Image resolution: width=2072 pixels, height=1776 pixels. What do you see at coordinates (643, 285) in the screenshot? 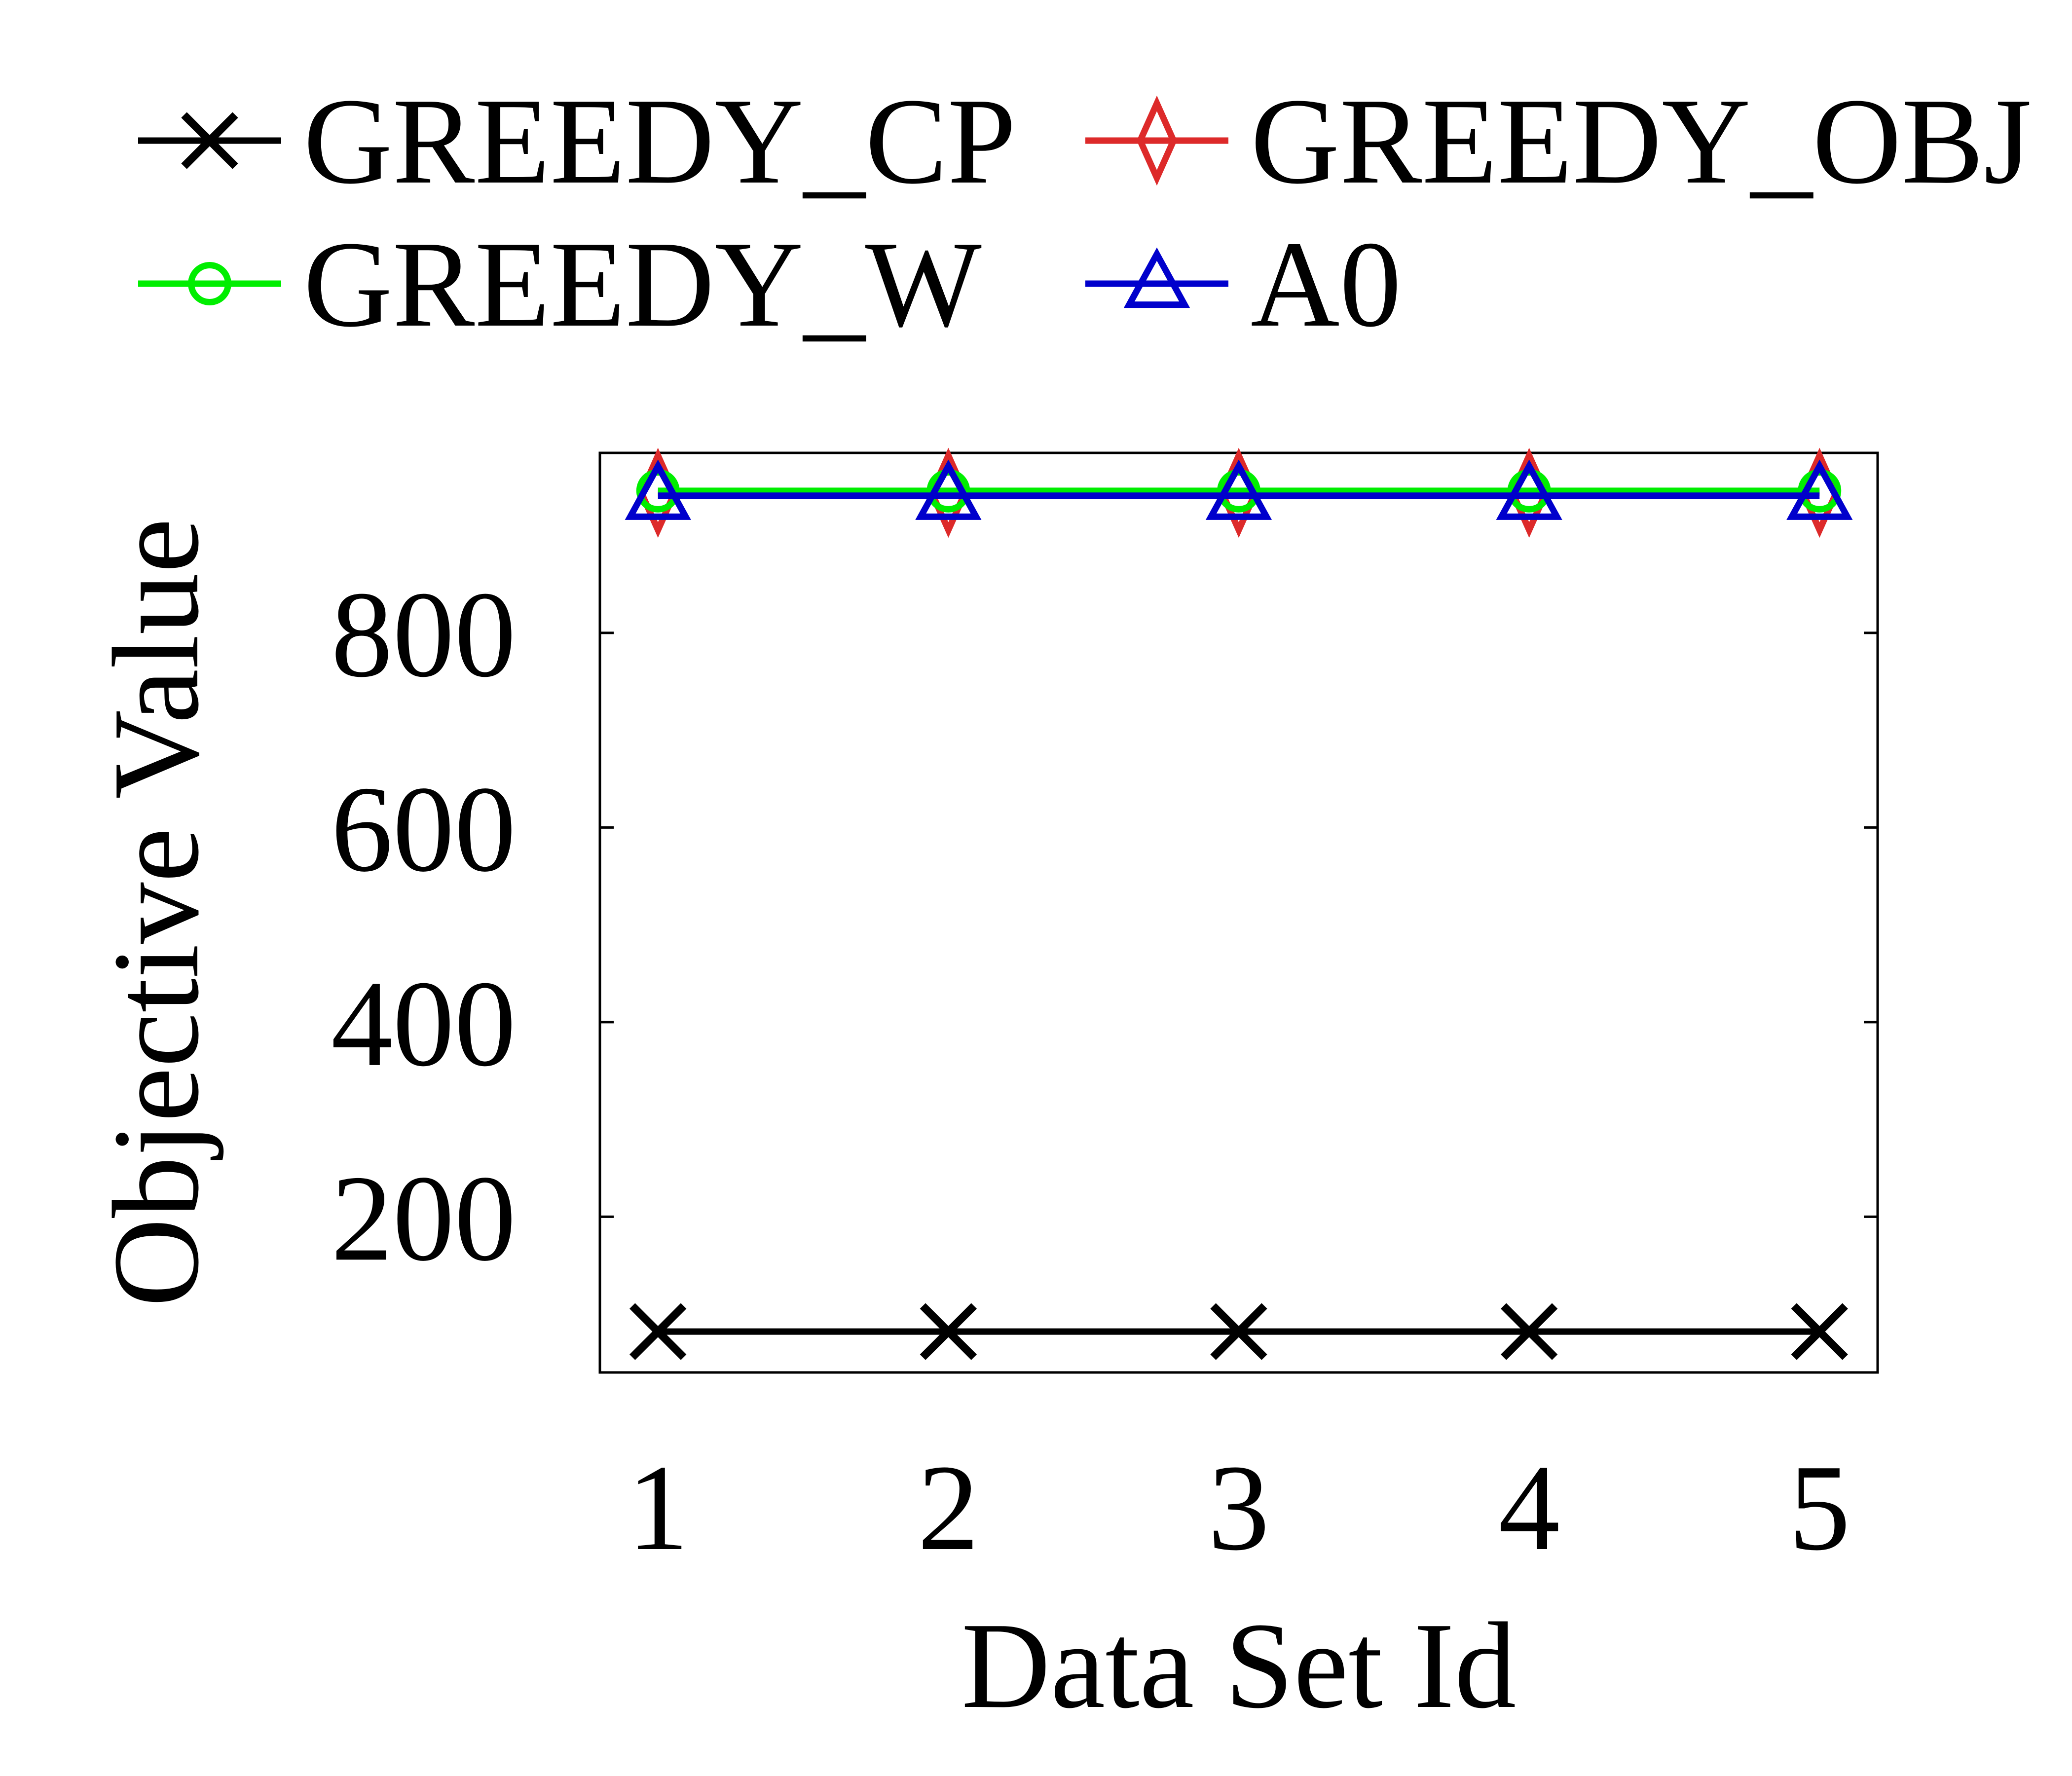
I see `legend-label: GREEDY_W` at bounding box center [643, 285].